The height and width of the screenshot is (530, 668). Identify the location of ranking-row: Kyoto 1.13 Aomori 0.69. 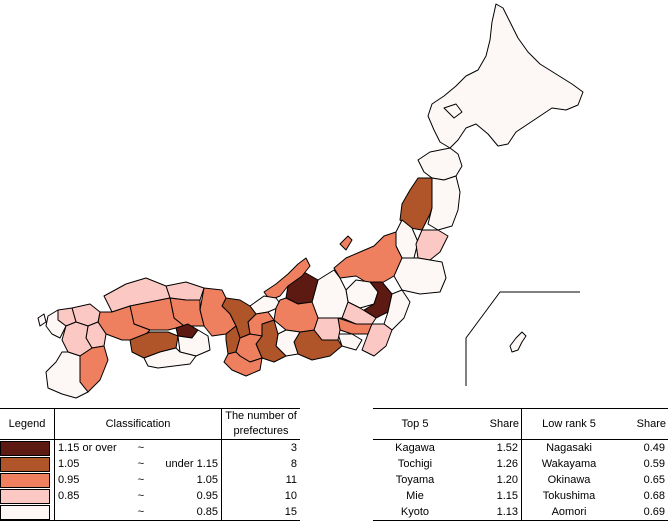
(520, 512).